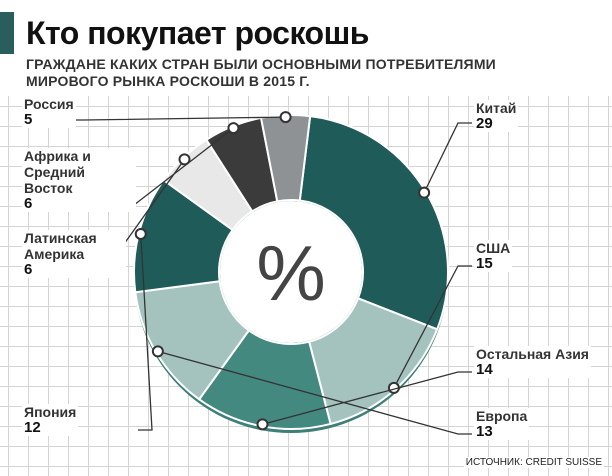 The height and width of the screenshot is (476, 612). Describe the element at coordinates (484, 369) in the screenshot. I see `label-rest-asia-value: 14` at that location.